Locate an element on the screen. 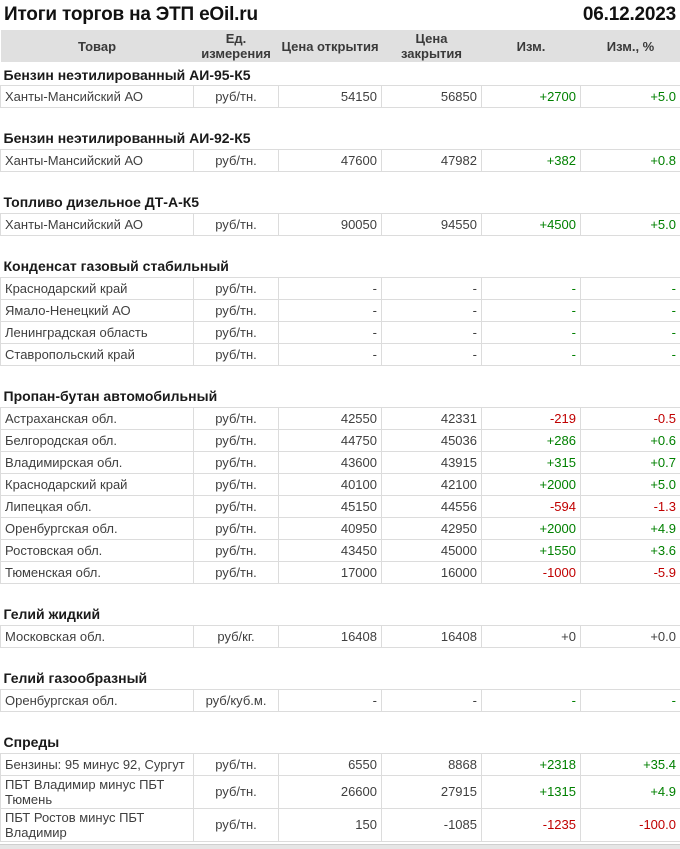  col-header-change-pct: Изм., % is located at coordinates (630, 47).